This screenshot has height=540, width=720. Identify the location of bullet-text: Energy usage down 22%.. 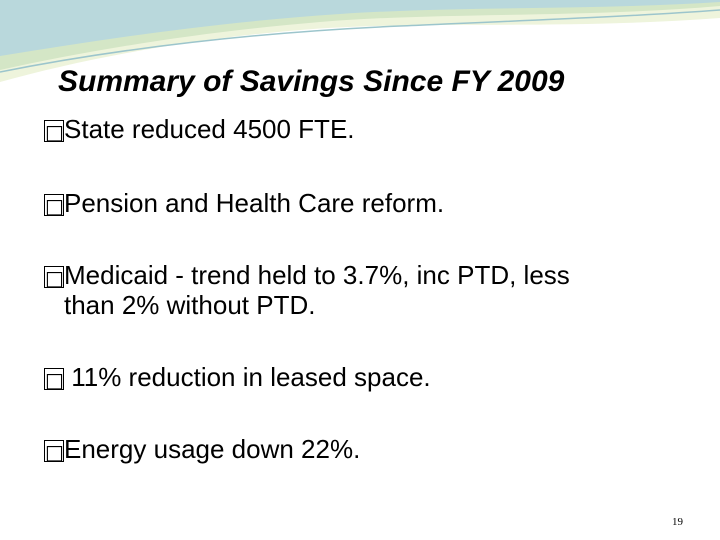
(212, 449).